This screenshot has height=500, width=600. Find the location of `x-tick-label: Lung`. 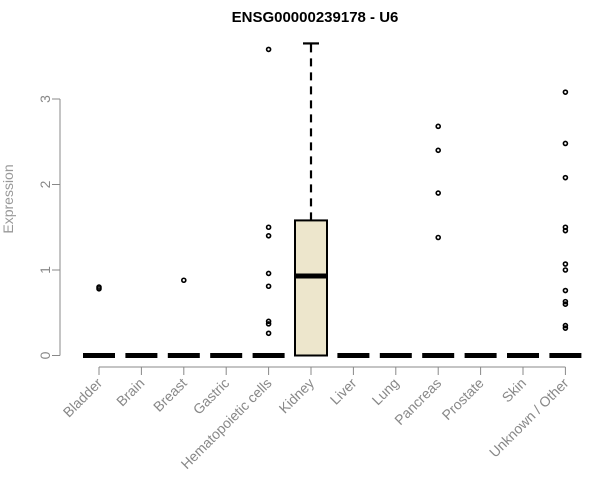

x-tick-label: Lung is located at coordinates (385, 391).